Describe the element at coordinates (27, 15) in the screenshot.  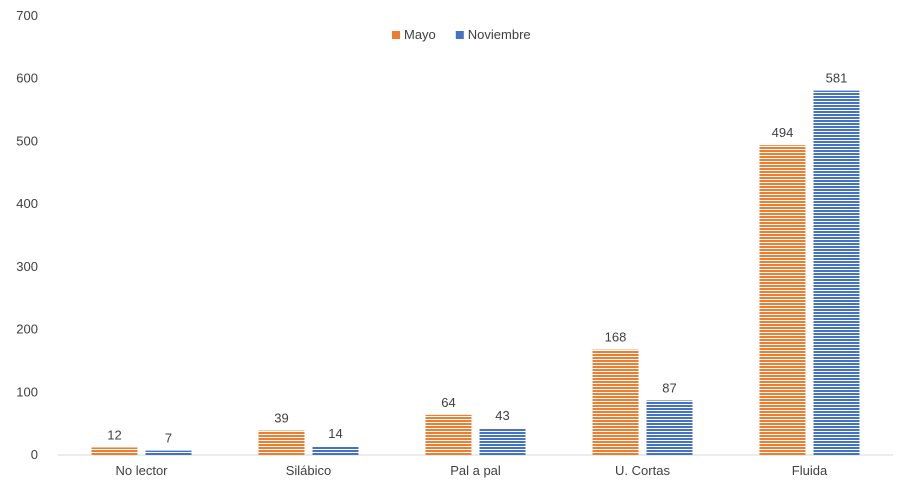
I see `y-tick-label: 700` at that location.